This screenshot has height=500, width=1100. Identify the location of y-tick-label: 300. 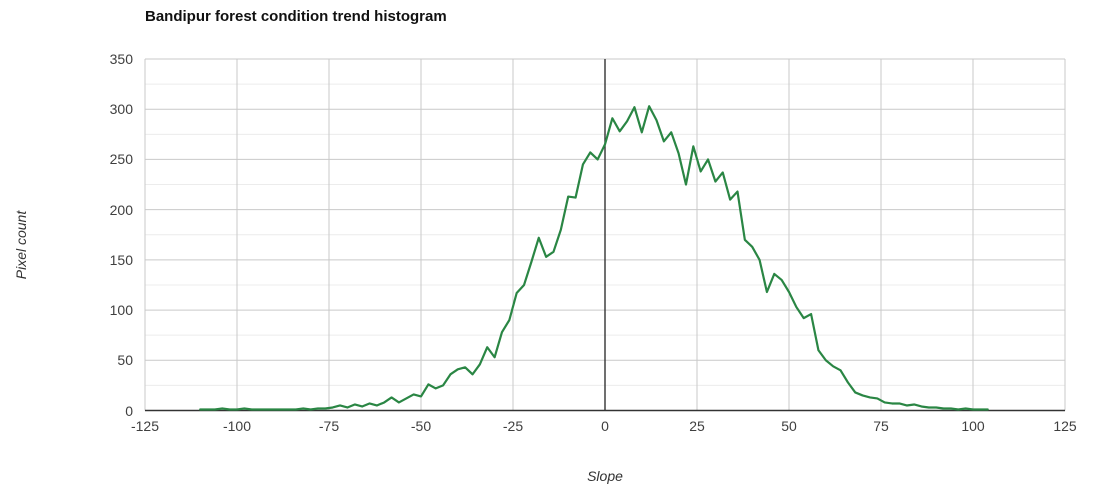
(121, 109).